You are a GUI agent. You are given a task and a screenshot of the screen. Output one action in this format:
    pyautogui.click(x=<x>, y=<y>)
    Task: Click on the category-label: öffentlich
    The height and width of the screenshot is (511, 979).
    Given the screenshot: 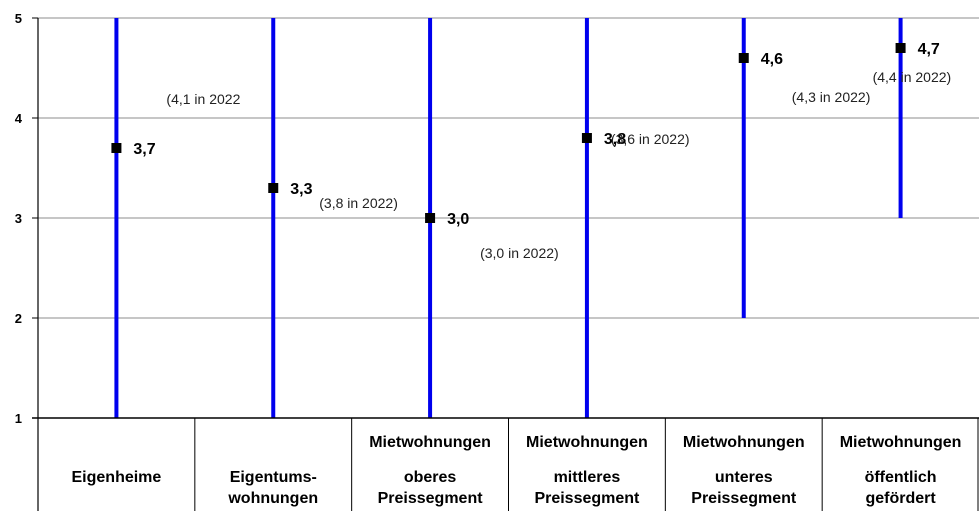 What is the action you would take?
    pyautogui.click(x=901, y=477)
    